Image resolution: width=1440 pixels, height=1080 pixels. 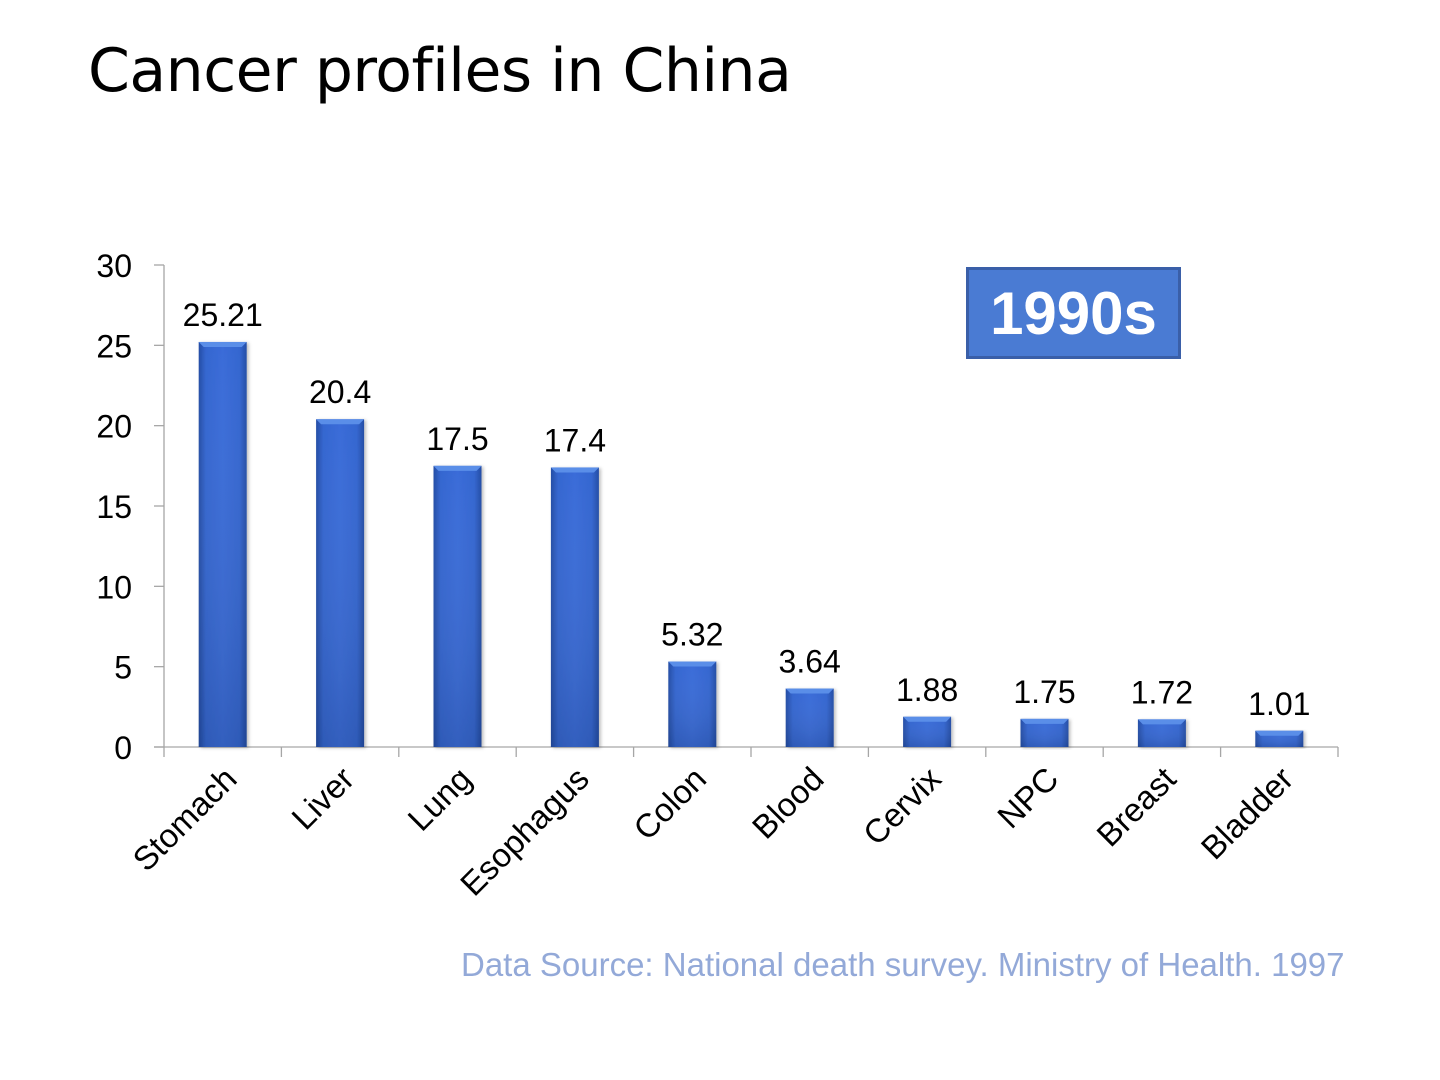 What do you see at coordinates (114, 346) in the screenshot?
I see `y-tick-label: 25` at bounding box center [114, 346].